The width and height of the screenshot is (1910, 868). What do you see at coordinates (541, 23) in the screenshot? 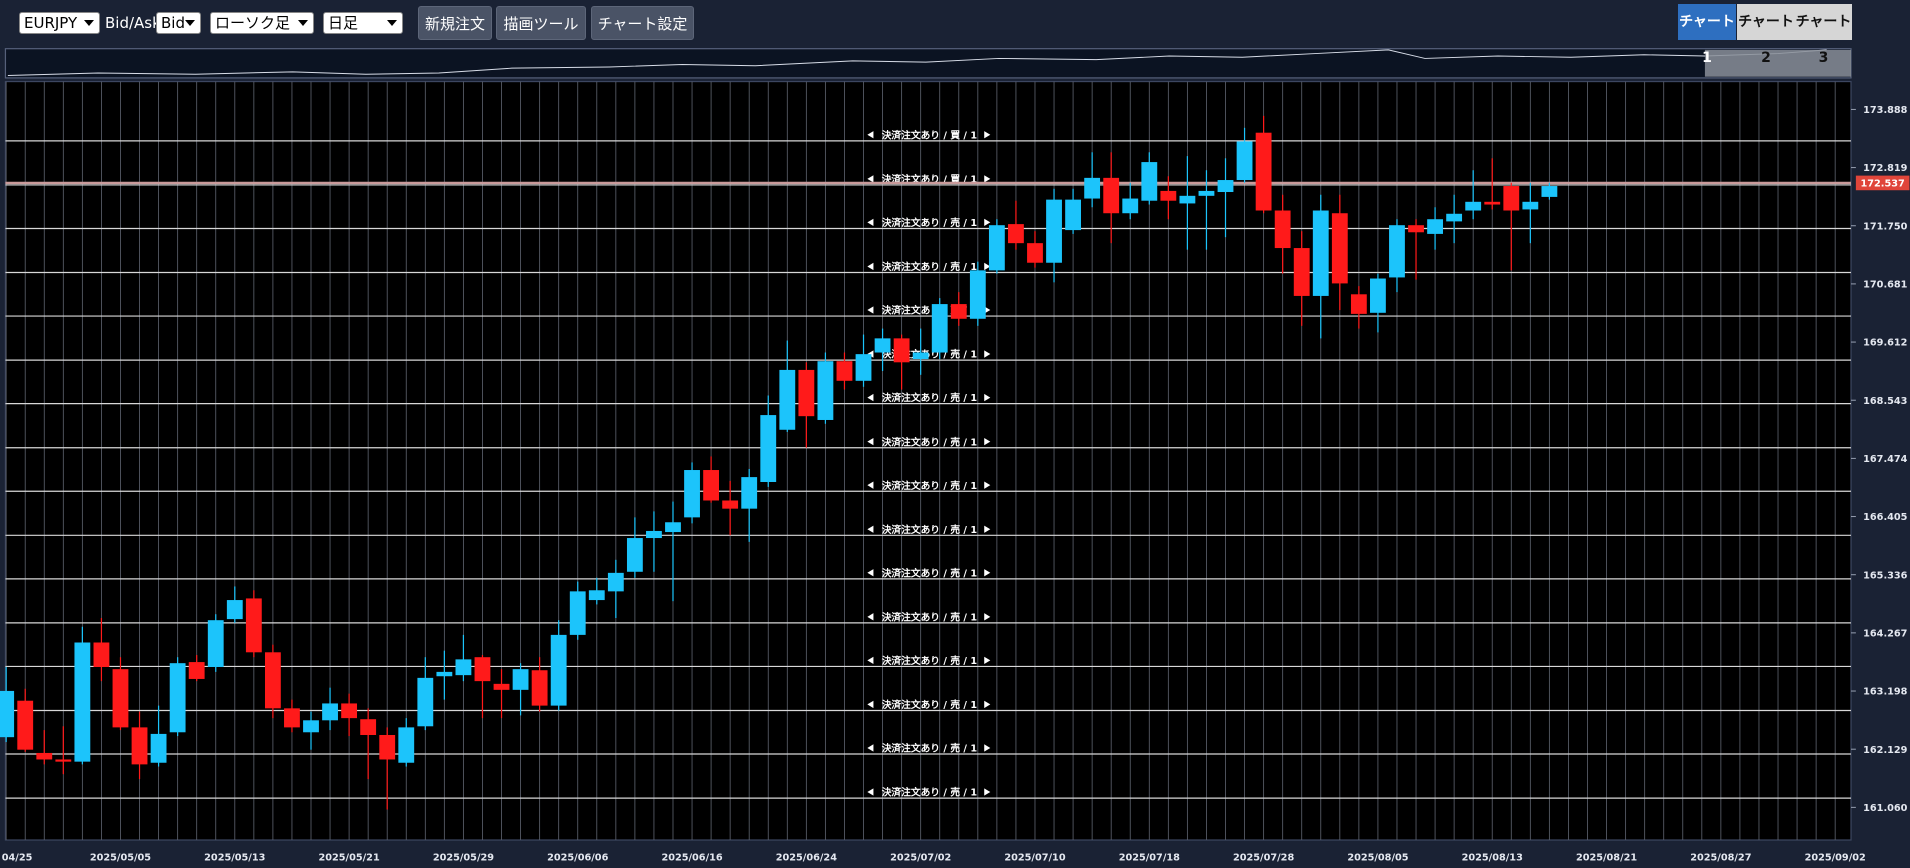
I see `drawing-tool-button: 描画ツール` at bounding box center [541, 23].